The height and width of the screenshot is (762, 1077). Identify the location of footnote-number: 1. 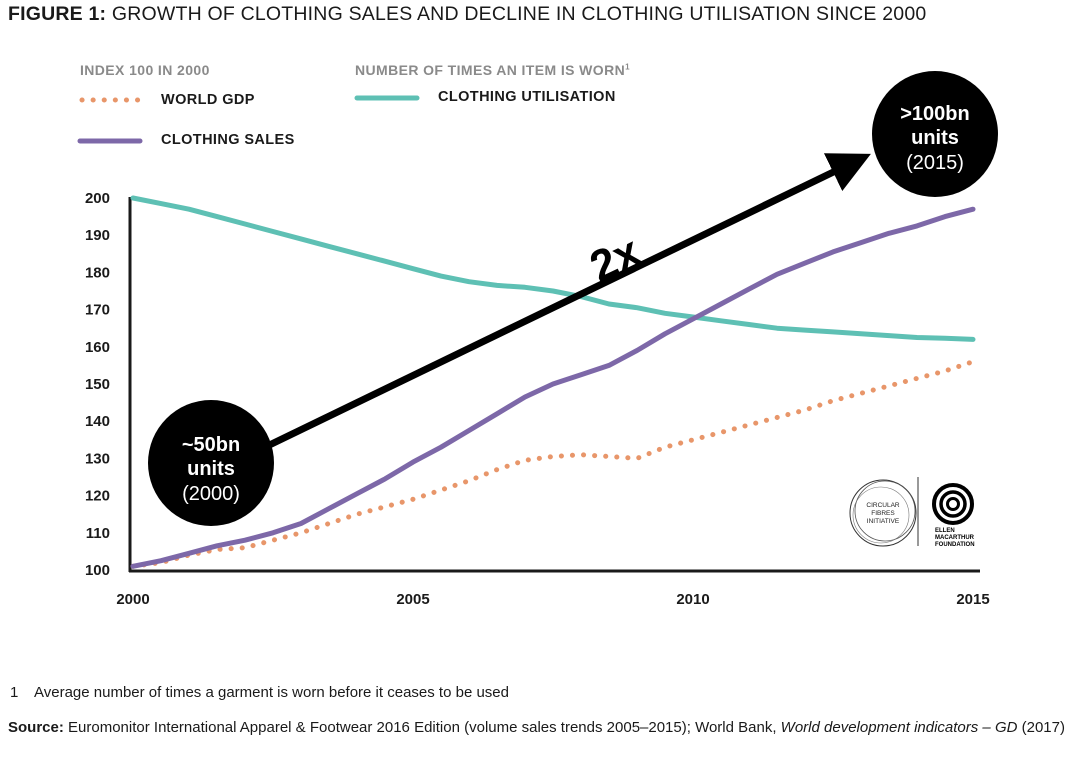
(14, 692).